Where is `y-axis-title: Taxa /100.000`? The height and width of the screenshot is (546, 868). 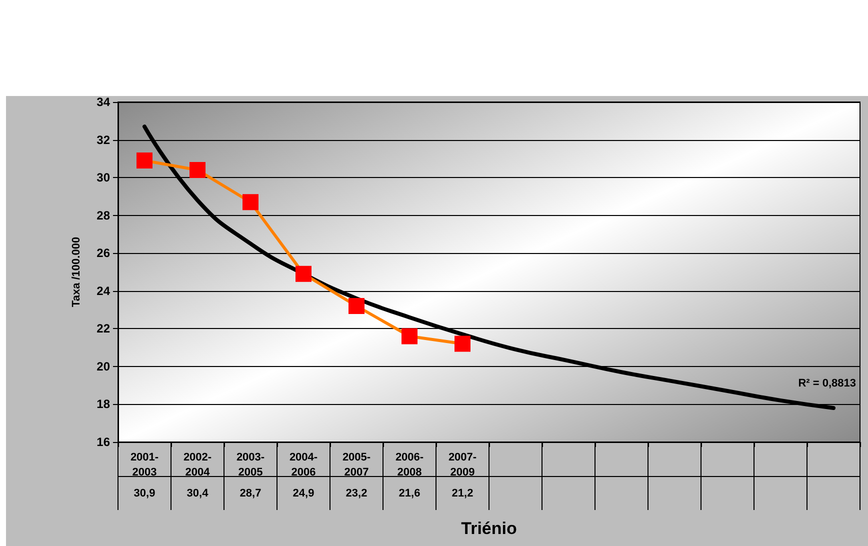
y-axis-title: Taxa /100.000 is located at coordinates (76, 272).